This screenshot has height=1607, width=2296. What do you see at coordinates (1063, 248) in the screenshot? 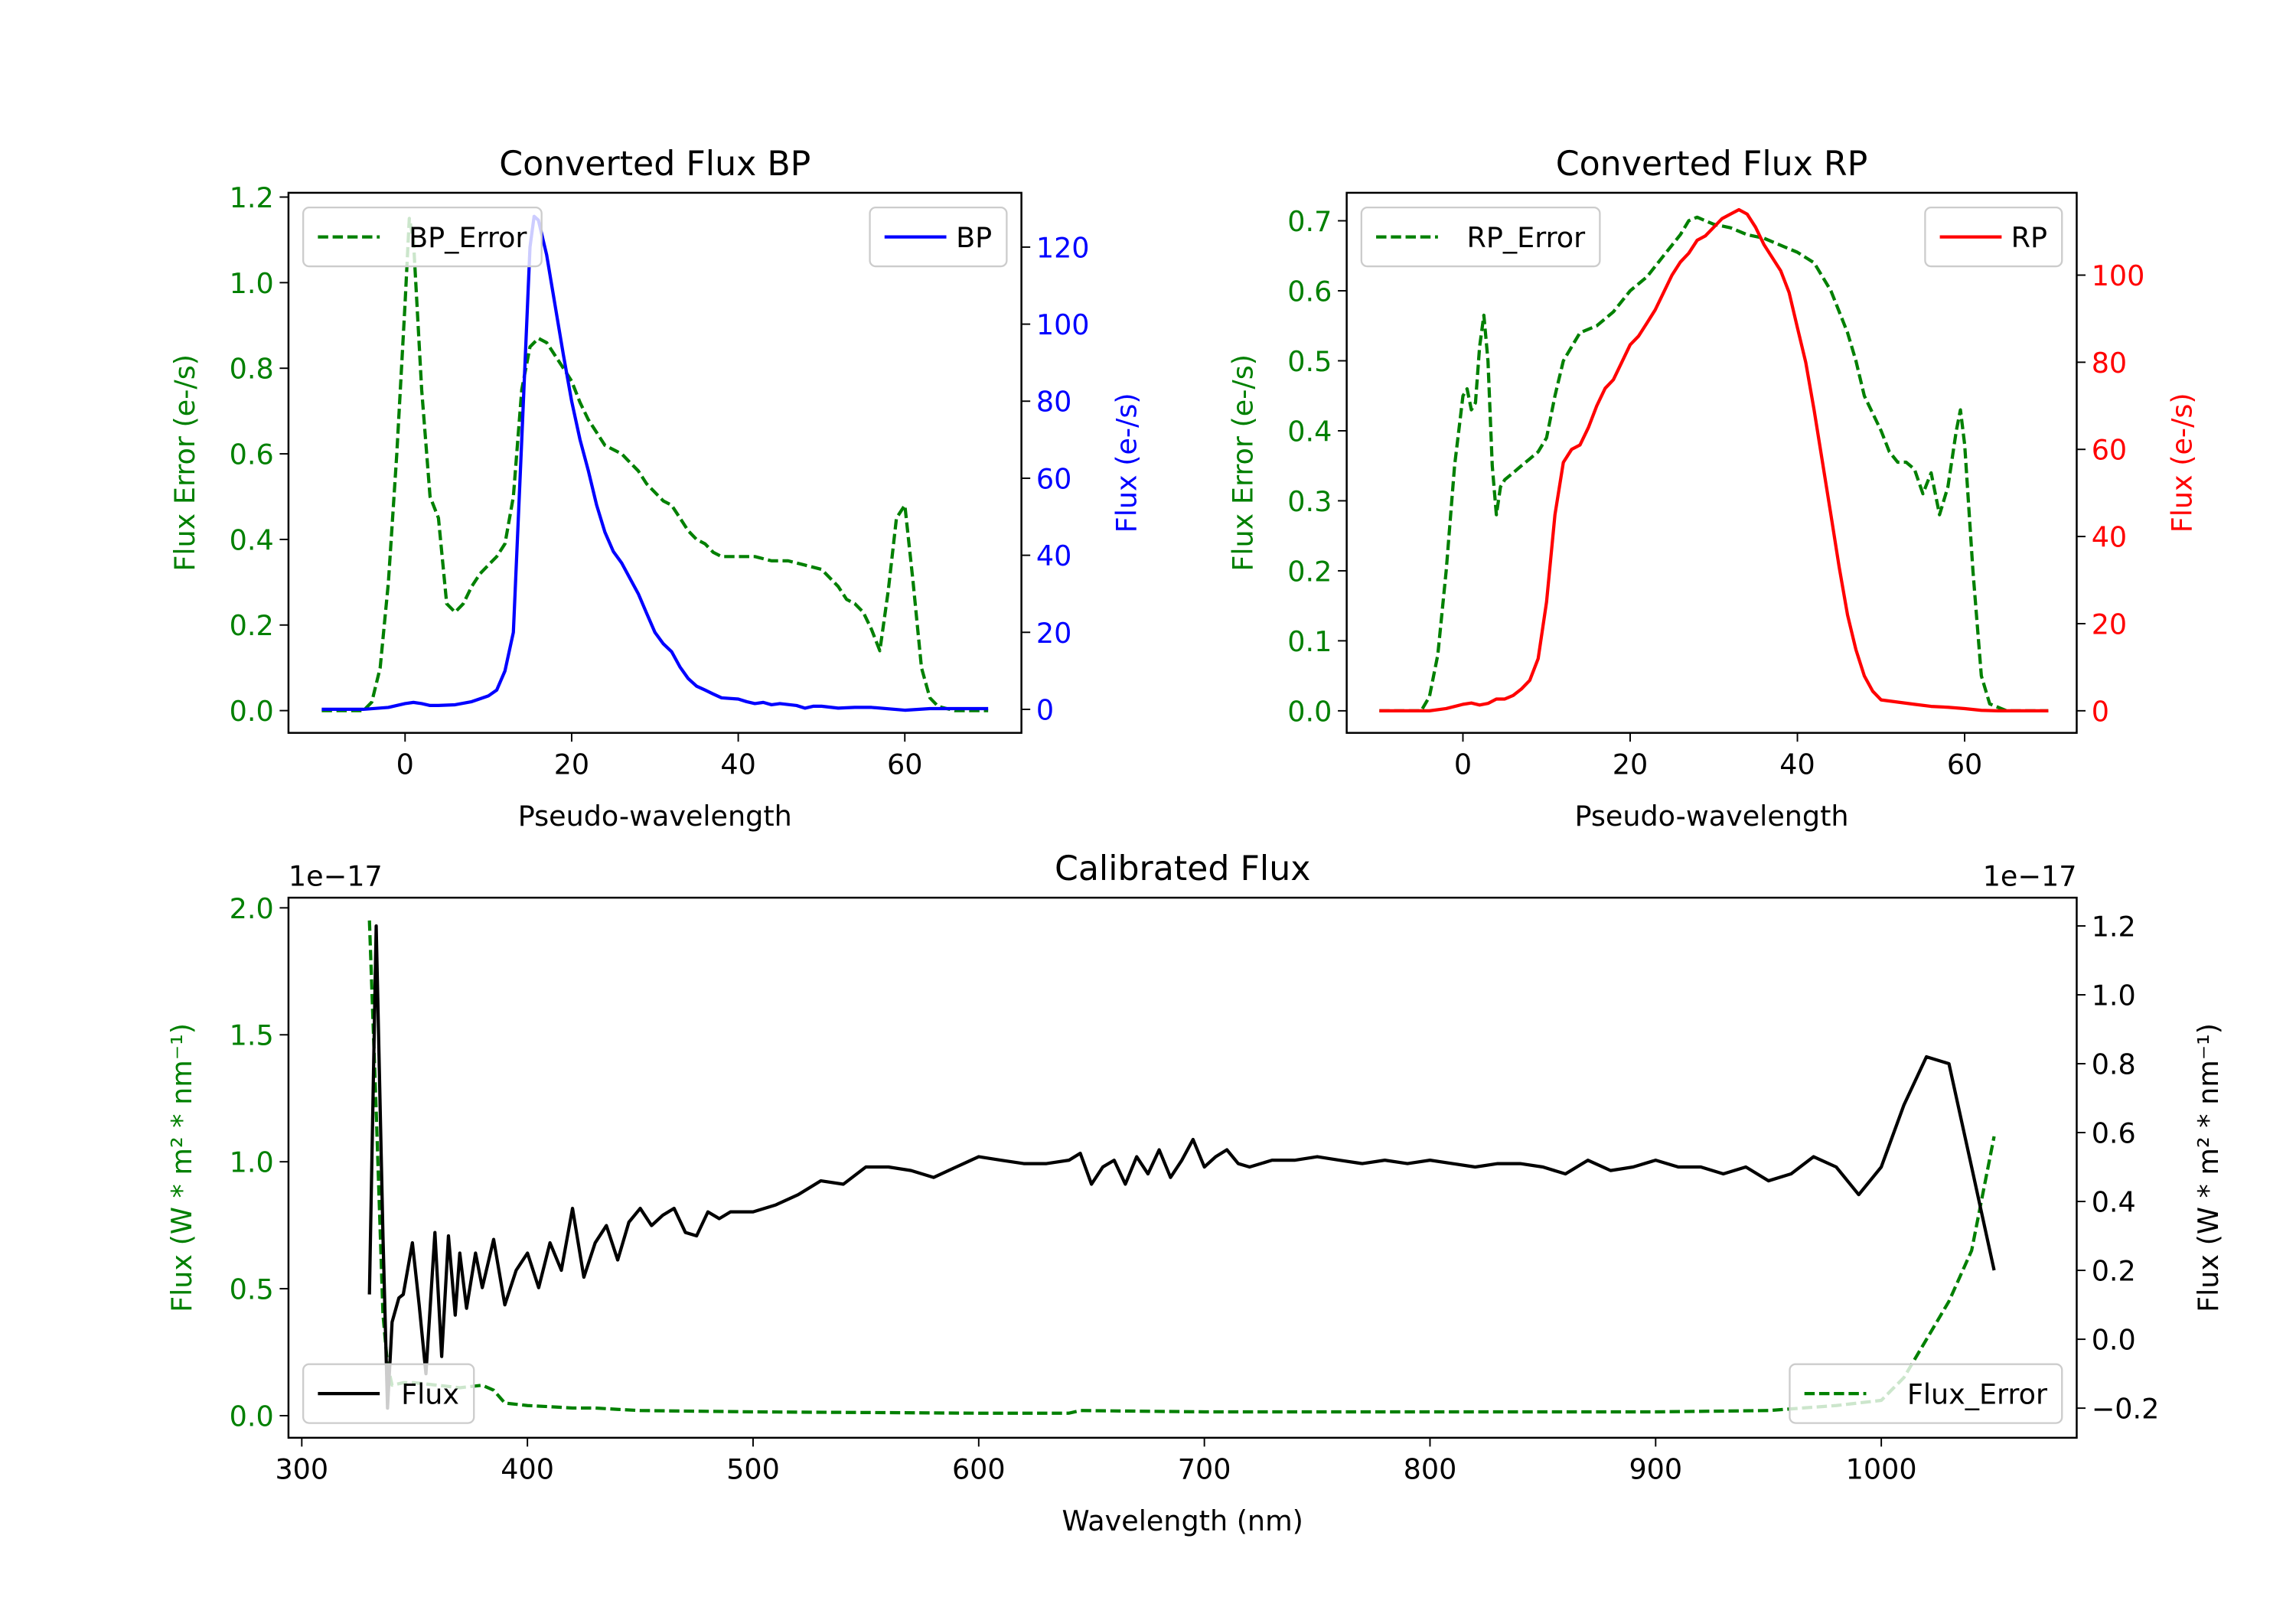
I see `right-y-tick-label: 120` at bounding box center [1063, 248].